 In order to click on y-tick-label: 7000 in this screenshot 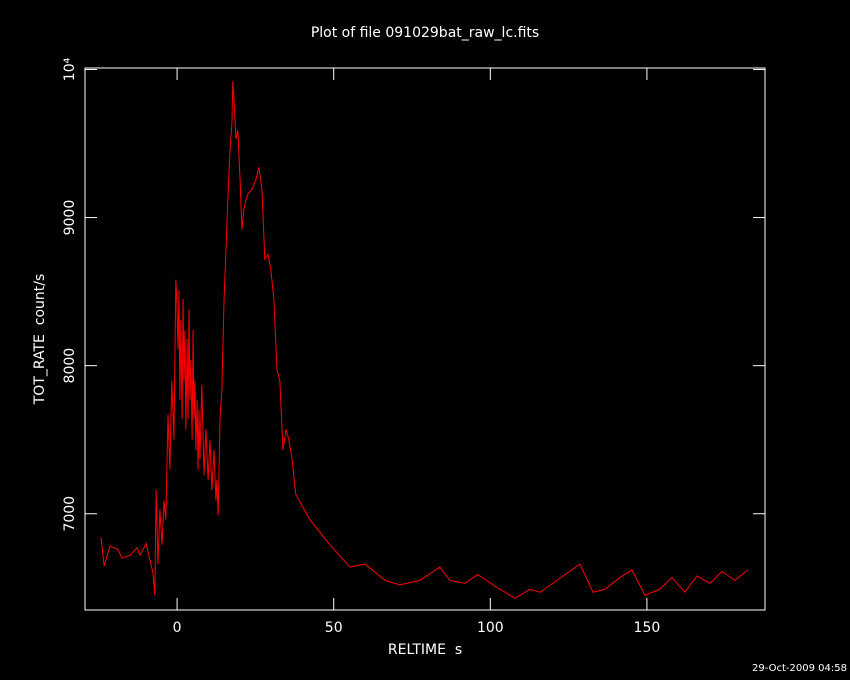, I will do `click(70, 514)`.